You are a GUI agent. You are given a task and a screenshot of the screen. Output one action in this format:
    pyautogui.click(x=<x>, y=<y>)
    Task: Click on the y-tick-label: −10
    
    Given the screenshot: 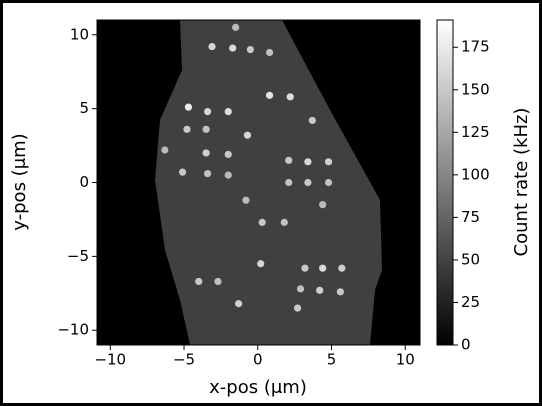 What is the action you would take?
    pyautogui.click(x=73, y=330)
    